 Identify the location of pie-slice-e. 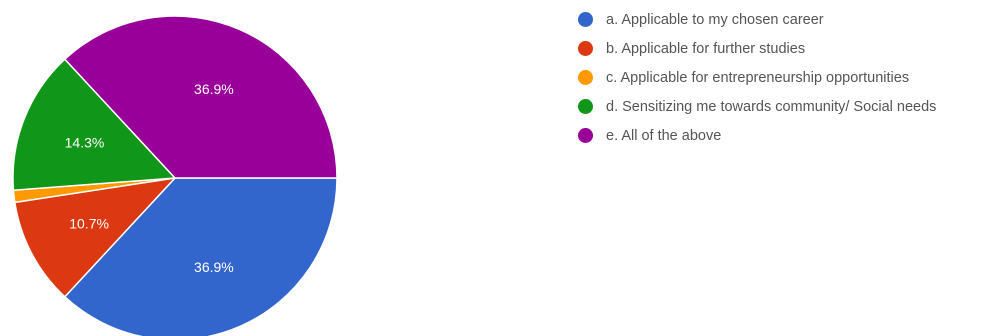
(200, 97).